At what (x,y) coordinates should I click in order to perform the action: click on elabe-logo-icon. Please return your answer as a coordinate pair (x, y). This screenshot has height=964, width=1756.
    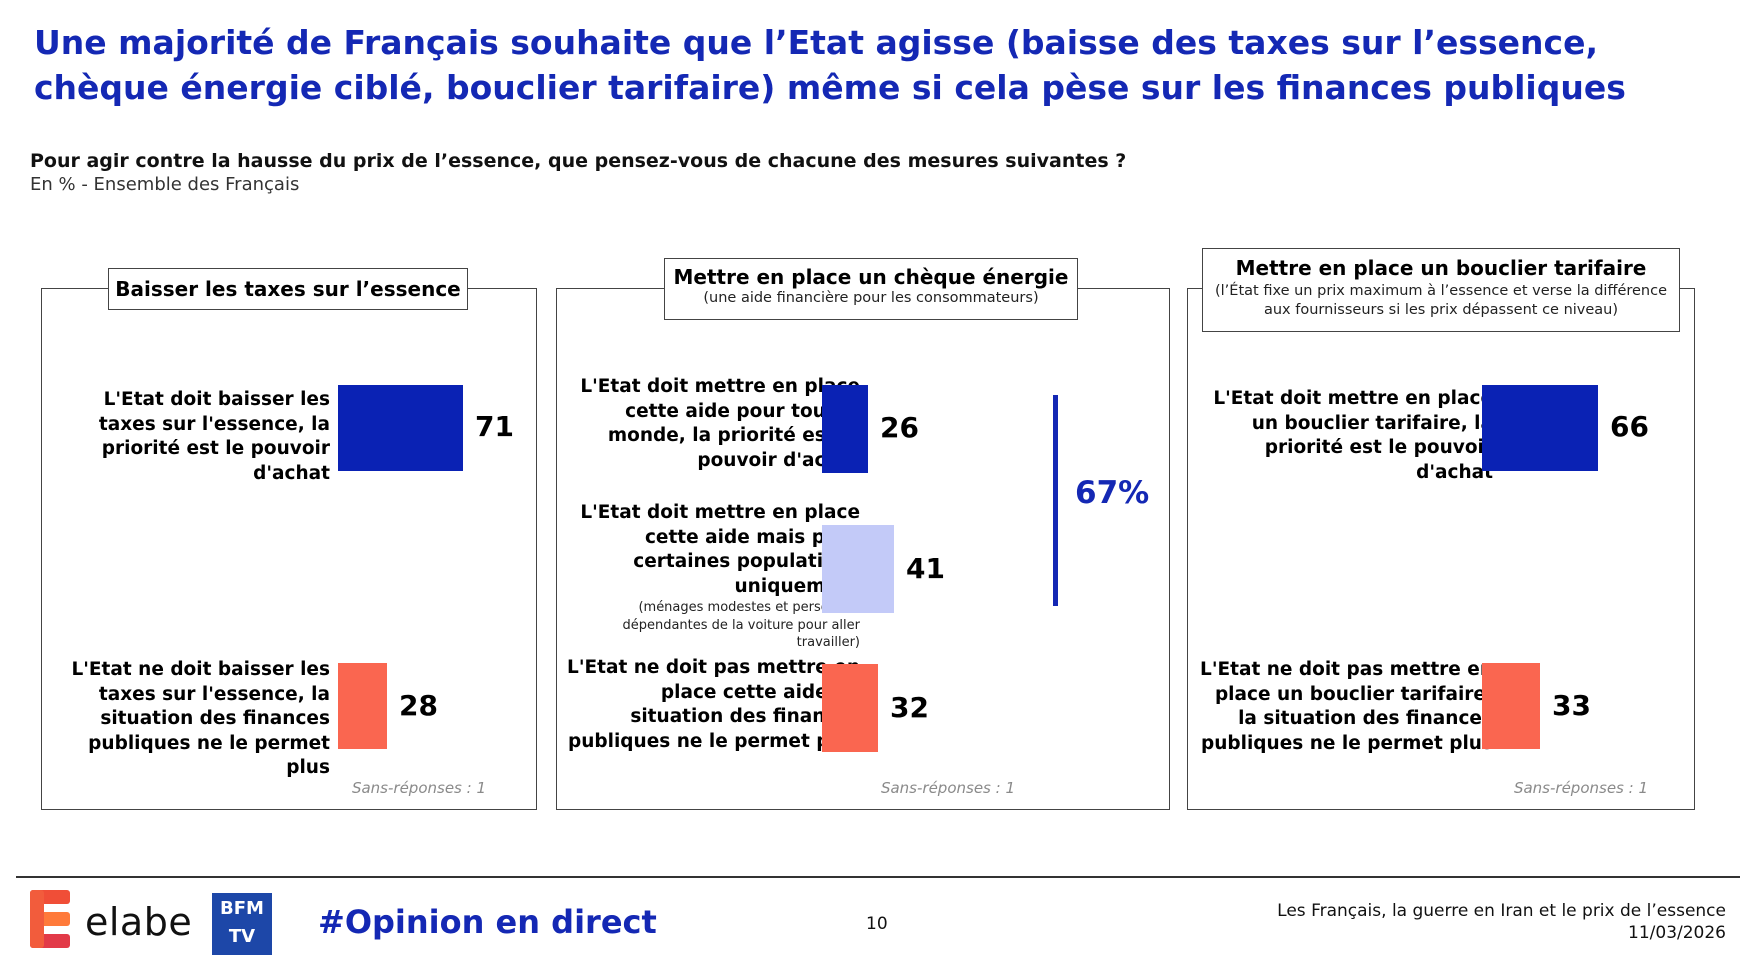
    Looking at the image, I should click on (50, 919).